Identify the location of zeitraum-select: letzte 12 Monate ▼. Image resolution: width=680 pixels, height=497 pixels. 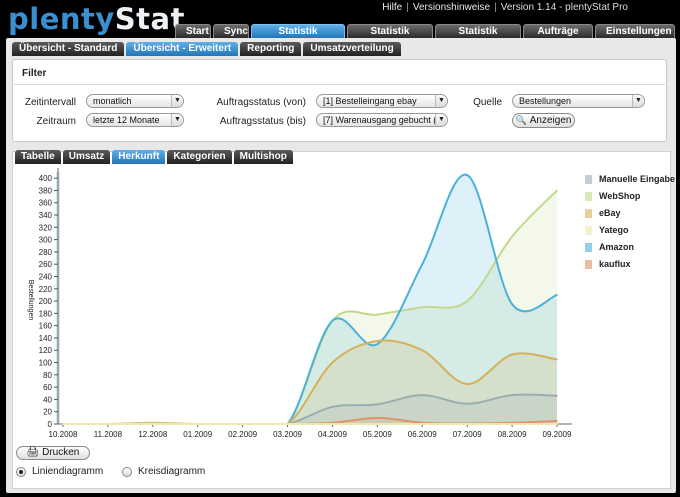
(135, 120).